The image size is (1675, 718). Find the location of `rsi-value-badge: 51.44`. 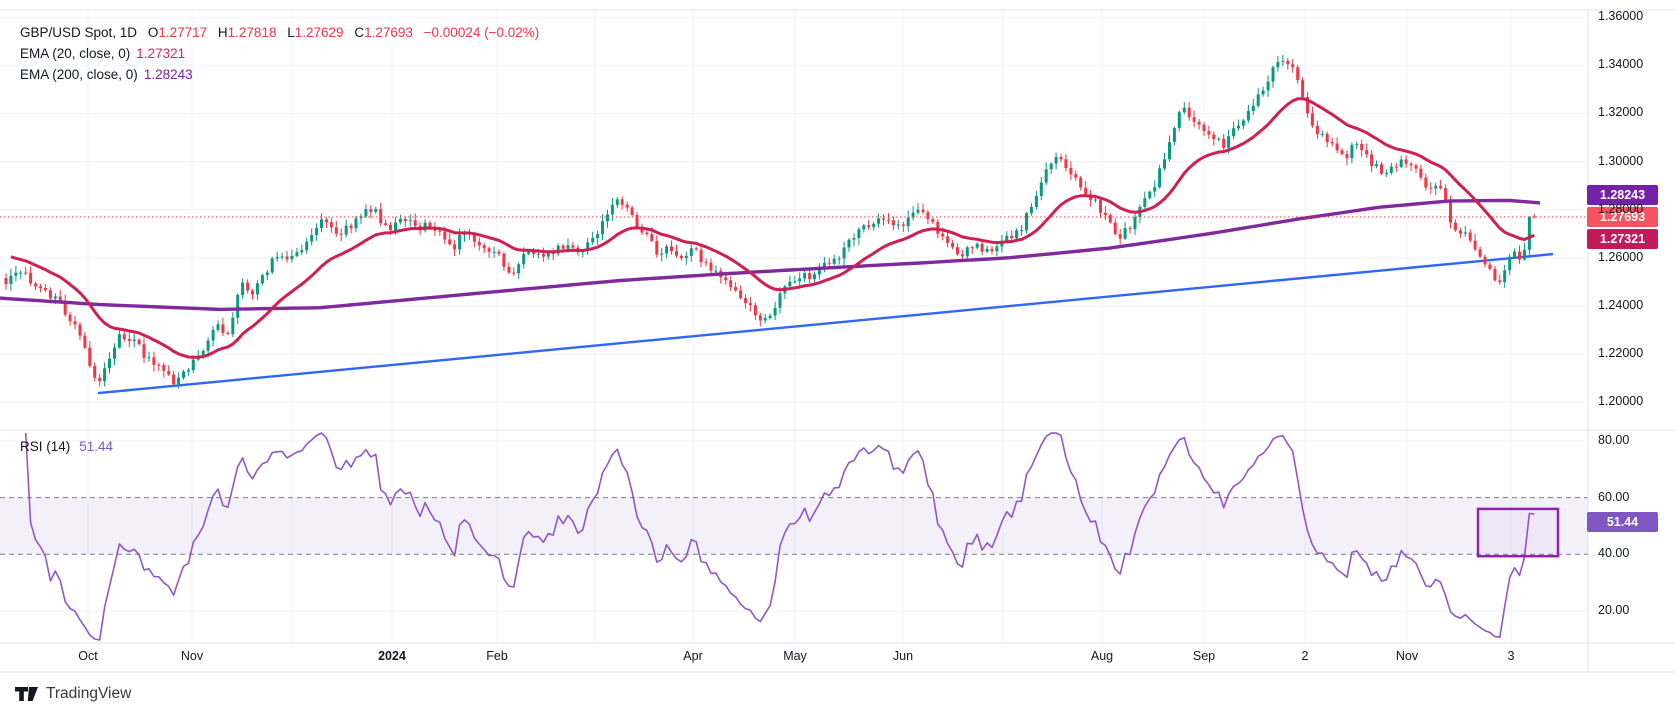

rsi-value-badge: 51.44 is located at coordinates (1622, 521).